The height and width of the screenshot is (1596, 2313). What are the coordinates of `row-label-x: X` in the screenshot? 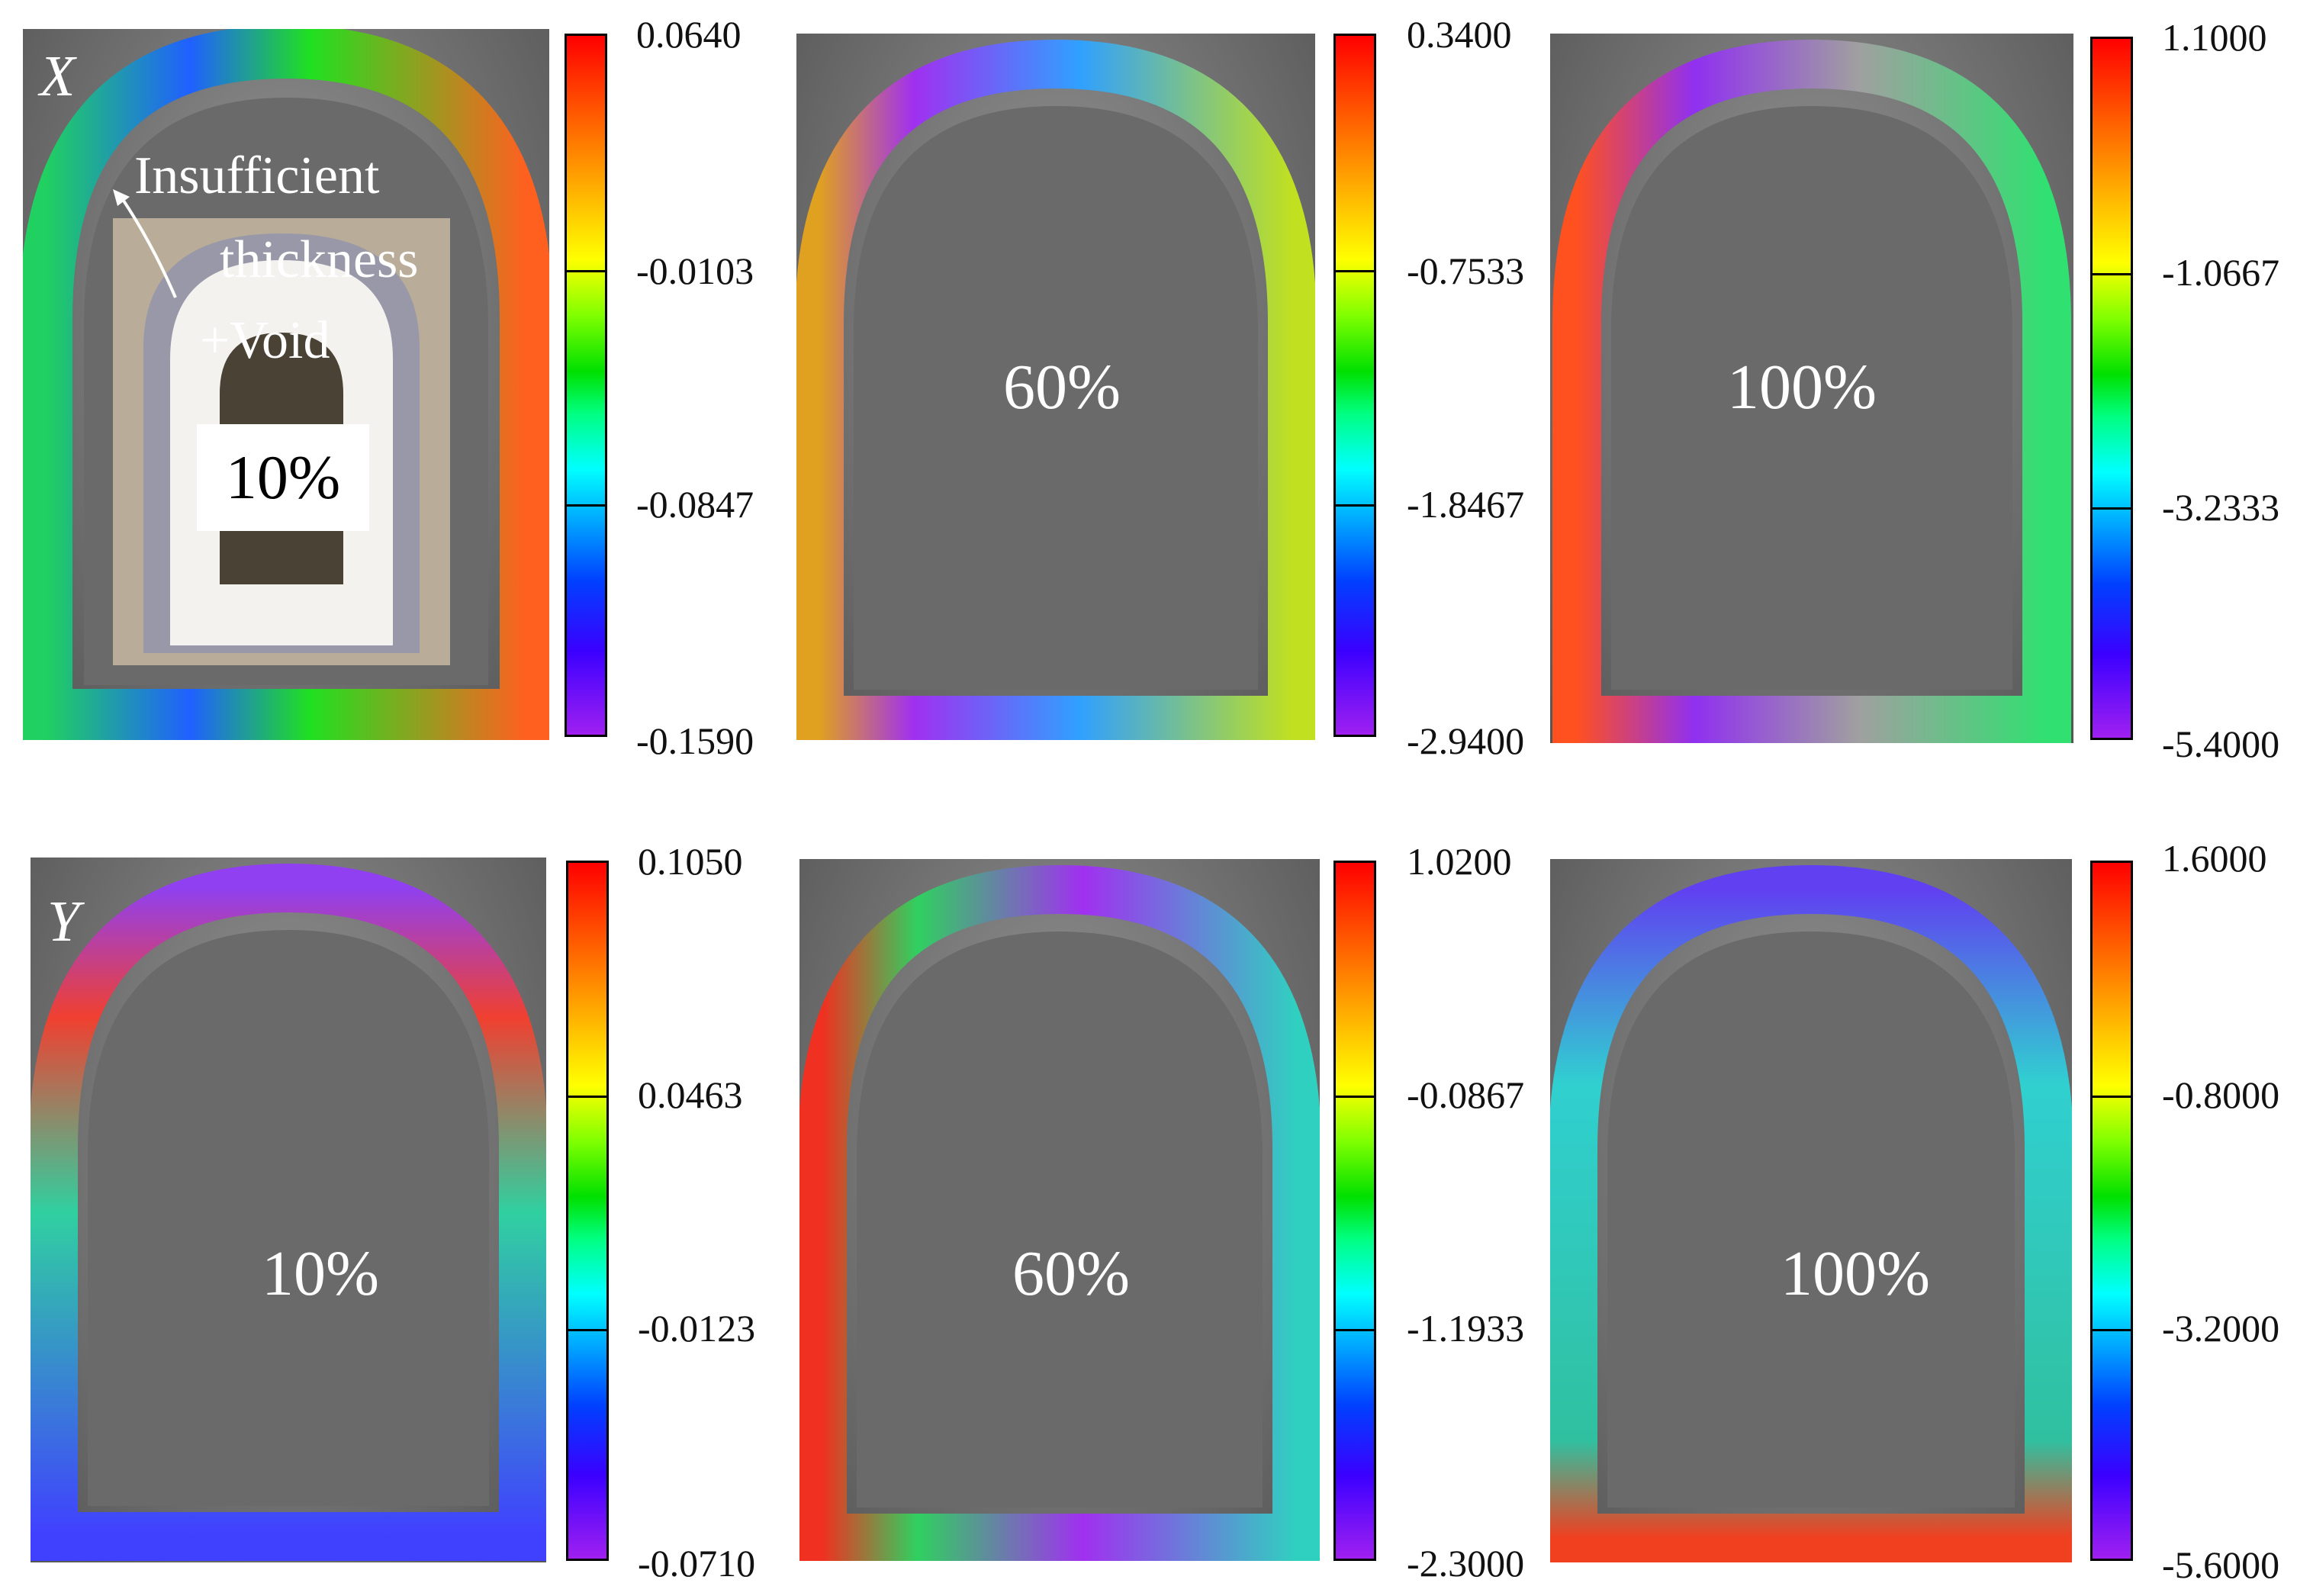 It's located at (58, 76).